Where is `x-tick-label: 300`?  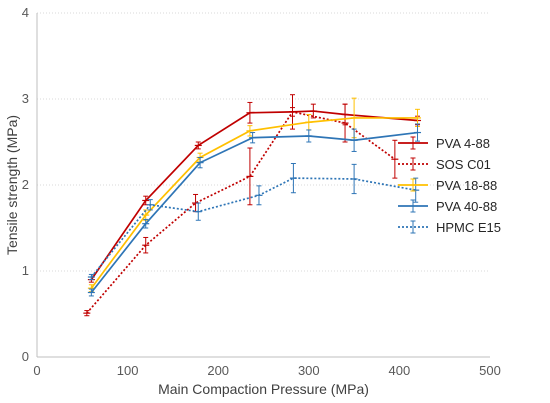
x-tick-label: 300 is located at coordinates (309, 370).